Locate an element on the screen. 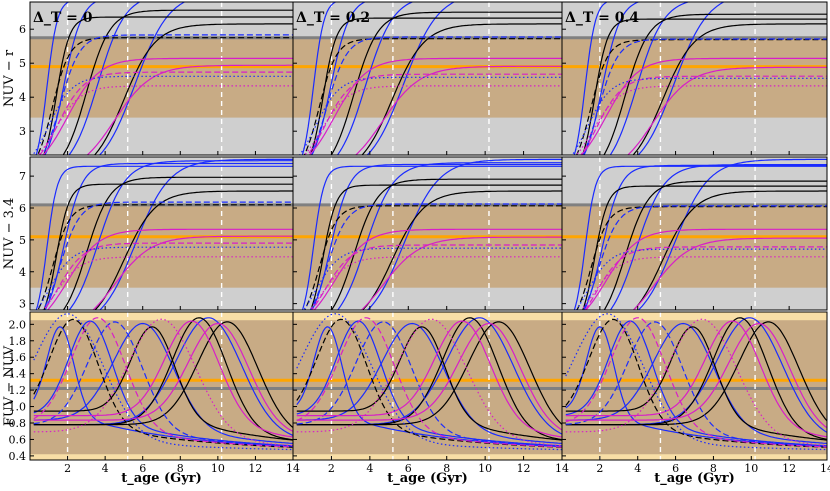 This screenshot has width=830, height=491. y-tick-label: 1.4 is located at coordinates (18, 374).